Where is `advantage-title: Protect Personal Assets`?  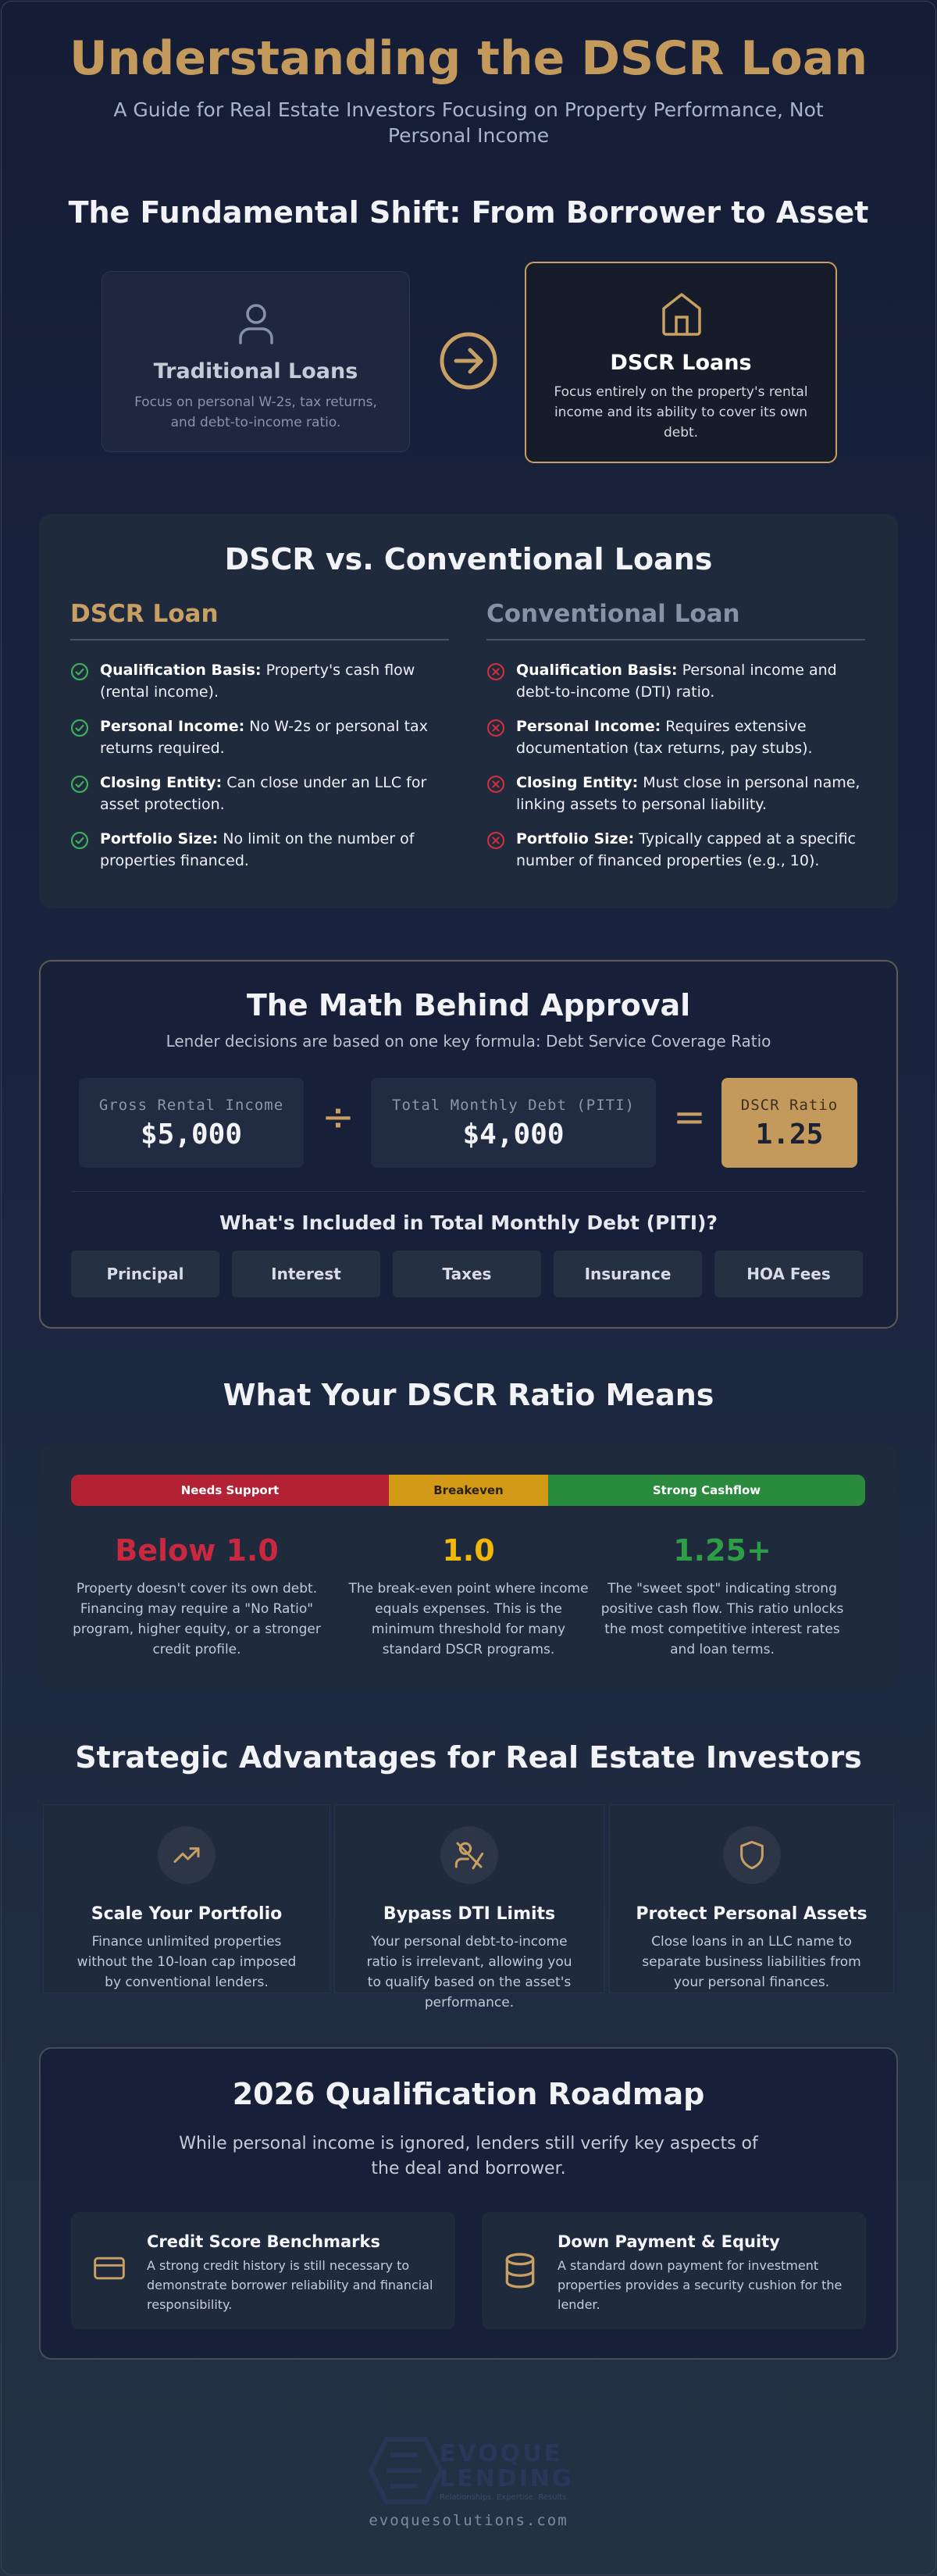 advantage-title: Protect Personal Assets is located at coordinates (752, 1914).